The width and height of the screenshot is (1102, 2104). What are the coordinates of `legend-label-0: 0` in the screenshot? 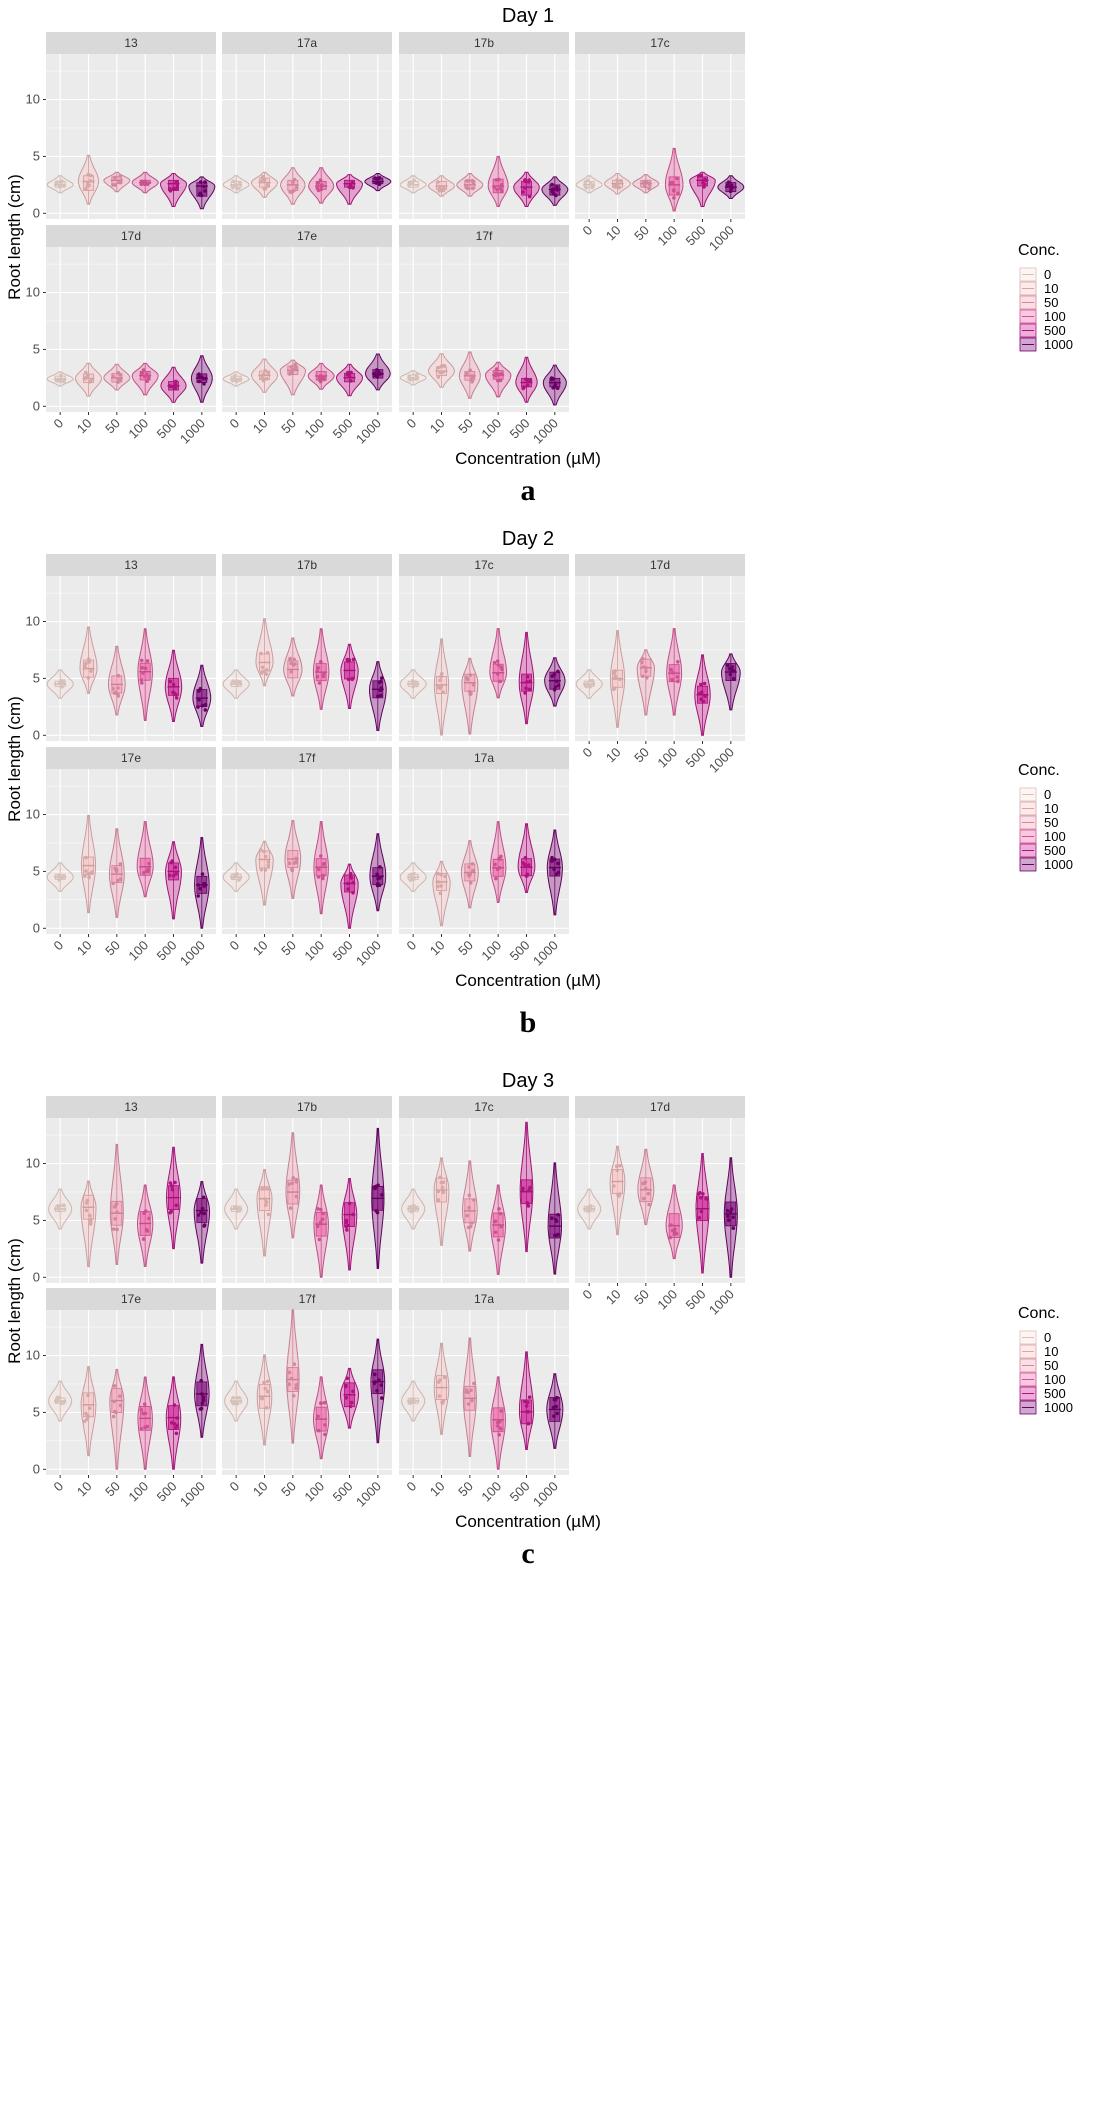 It's located at (1047, 274).